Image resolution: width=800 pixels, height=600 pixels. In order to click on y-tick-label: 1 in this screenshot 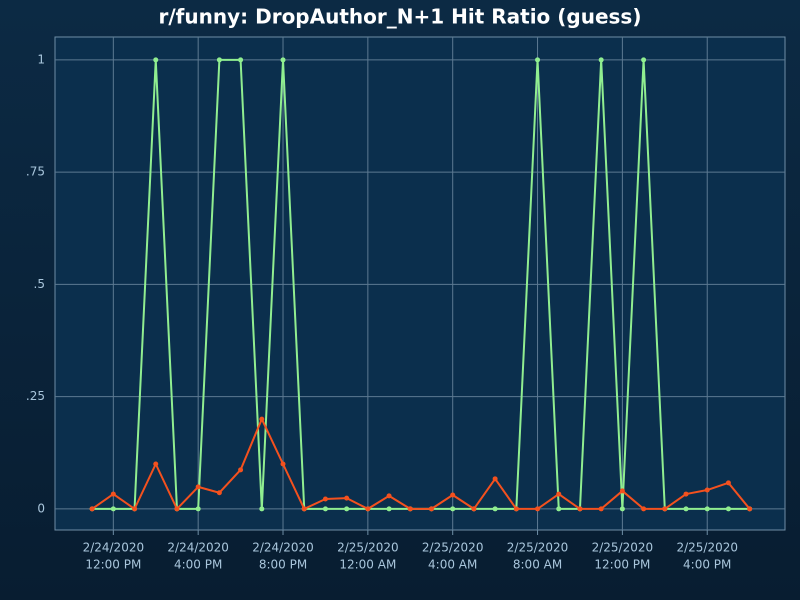, I will do `click(41, 59)`.